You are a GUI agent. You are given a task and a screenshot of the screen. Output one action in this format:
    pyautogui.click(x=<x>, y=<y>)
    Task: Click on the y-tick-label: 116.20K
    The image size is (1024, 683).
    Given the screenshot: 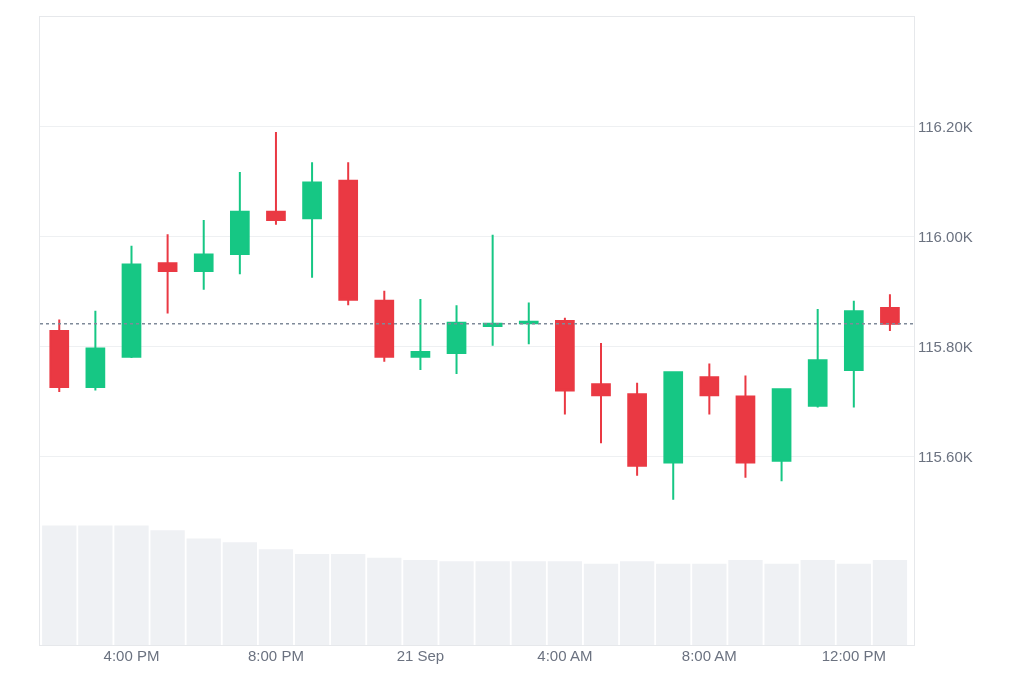 What is the action you would take?
    pyautogui.click(x=945, y=127)
    